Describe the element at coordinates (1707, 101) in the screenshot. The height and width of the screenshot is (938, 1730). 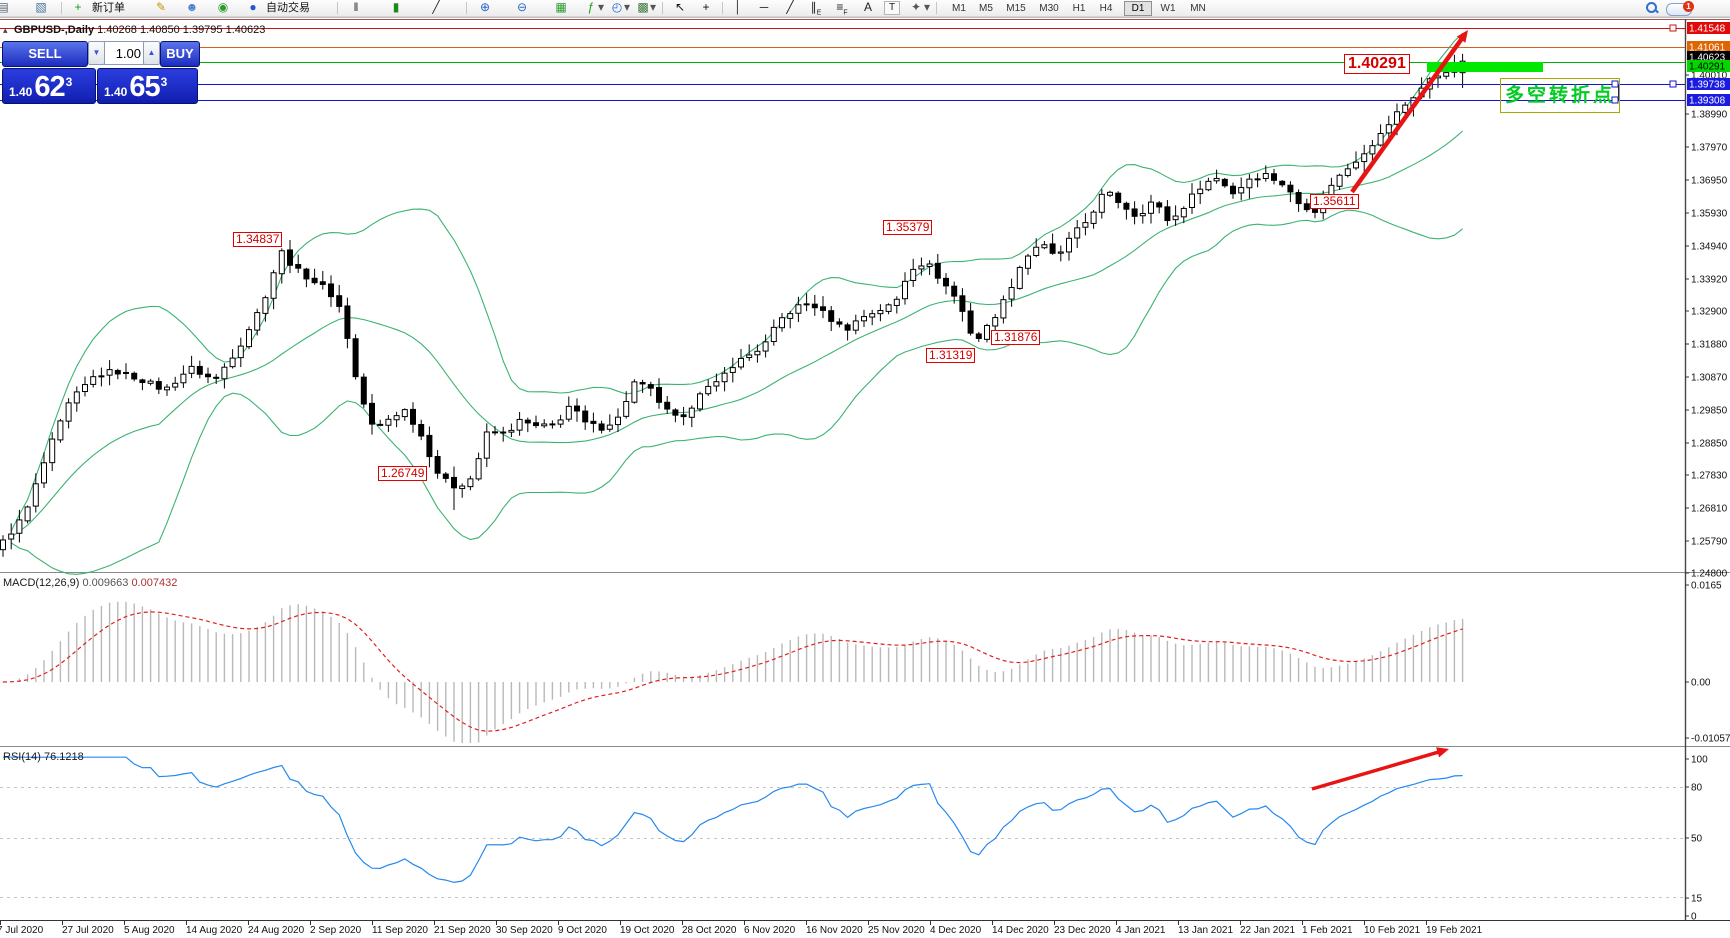
I see `svg-text: 1.39308` at that location.